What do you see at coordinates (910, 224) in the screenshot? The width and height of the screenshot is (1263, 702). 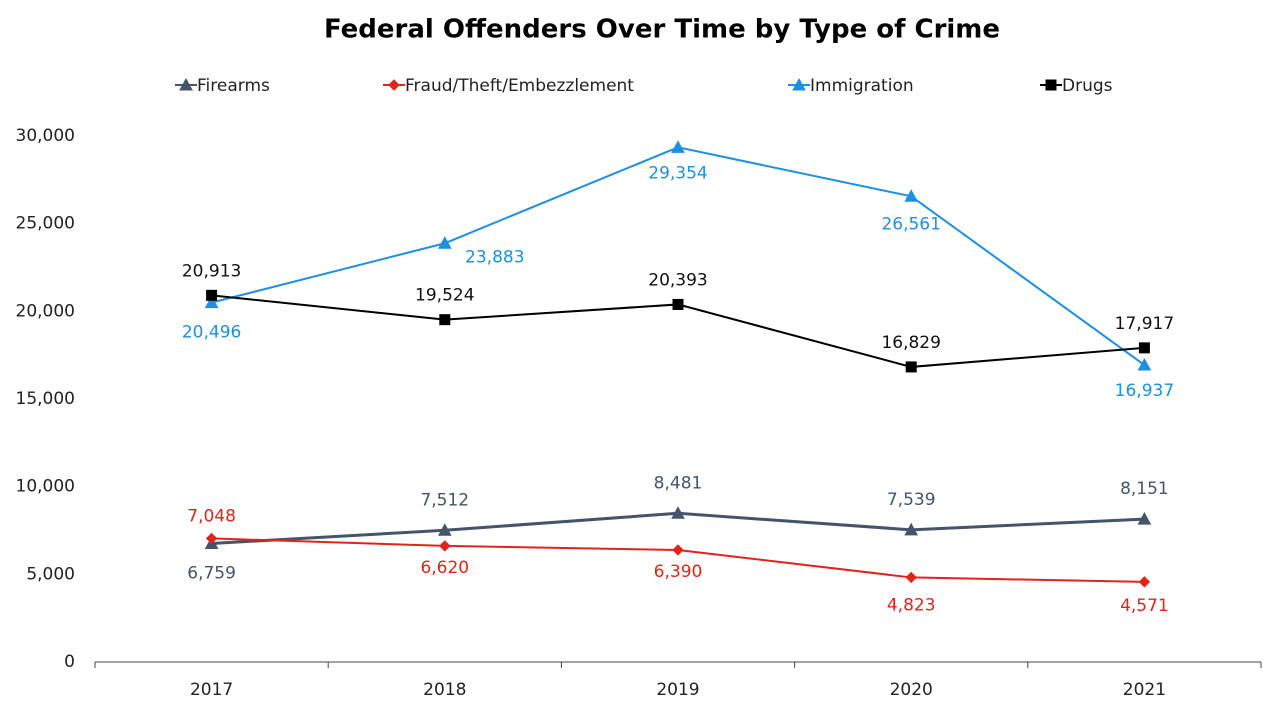 I see `data-label: 26,561` at bounding box center [910, 224].